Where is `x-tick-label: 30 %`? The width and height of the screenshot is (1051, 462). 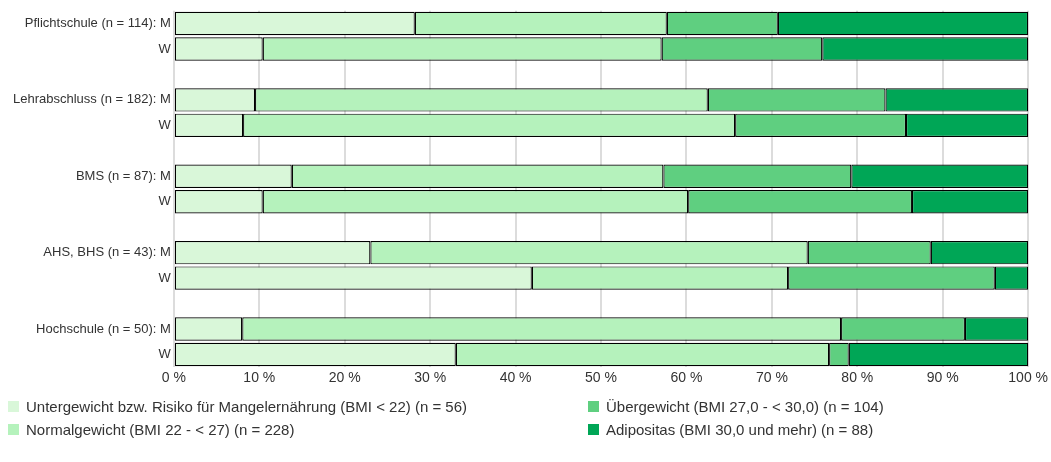
x-tick-label: 30 % is located at coordinates (430, 377).